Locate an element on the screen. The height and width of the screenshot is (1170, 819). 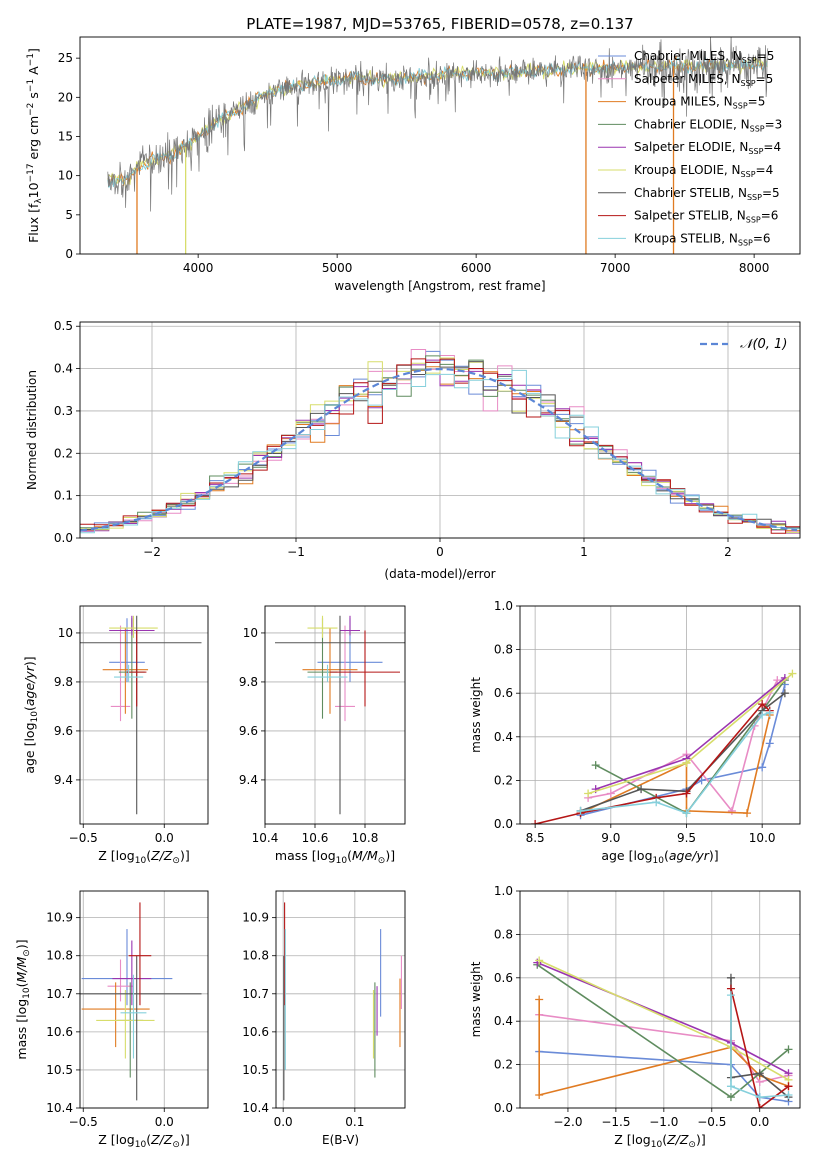
x-tick-label: 9.0 is located at coordinates (610, 838).